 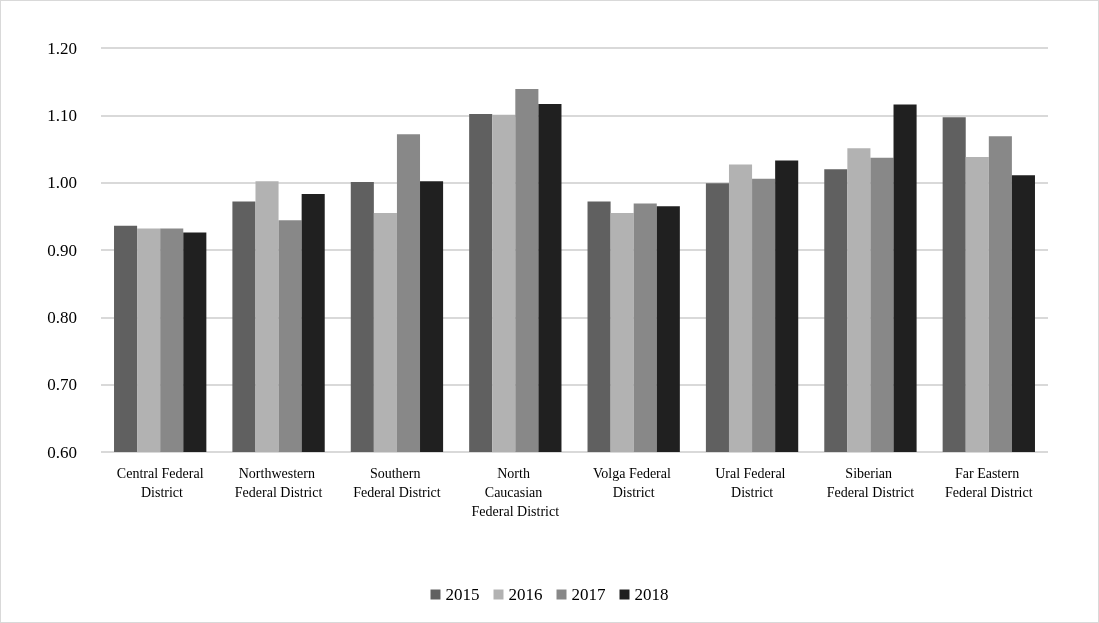 I want to click on y-tick-label: 0.90, so click(x=62, y=250).